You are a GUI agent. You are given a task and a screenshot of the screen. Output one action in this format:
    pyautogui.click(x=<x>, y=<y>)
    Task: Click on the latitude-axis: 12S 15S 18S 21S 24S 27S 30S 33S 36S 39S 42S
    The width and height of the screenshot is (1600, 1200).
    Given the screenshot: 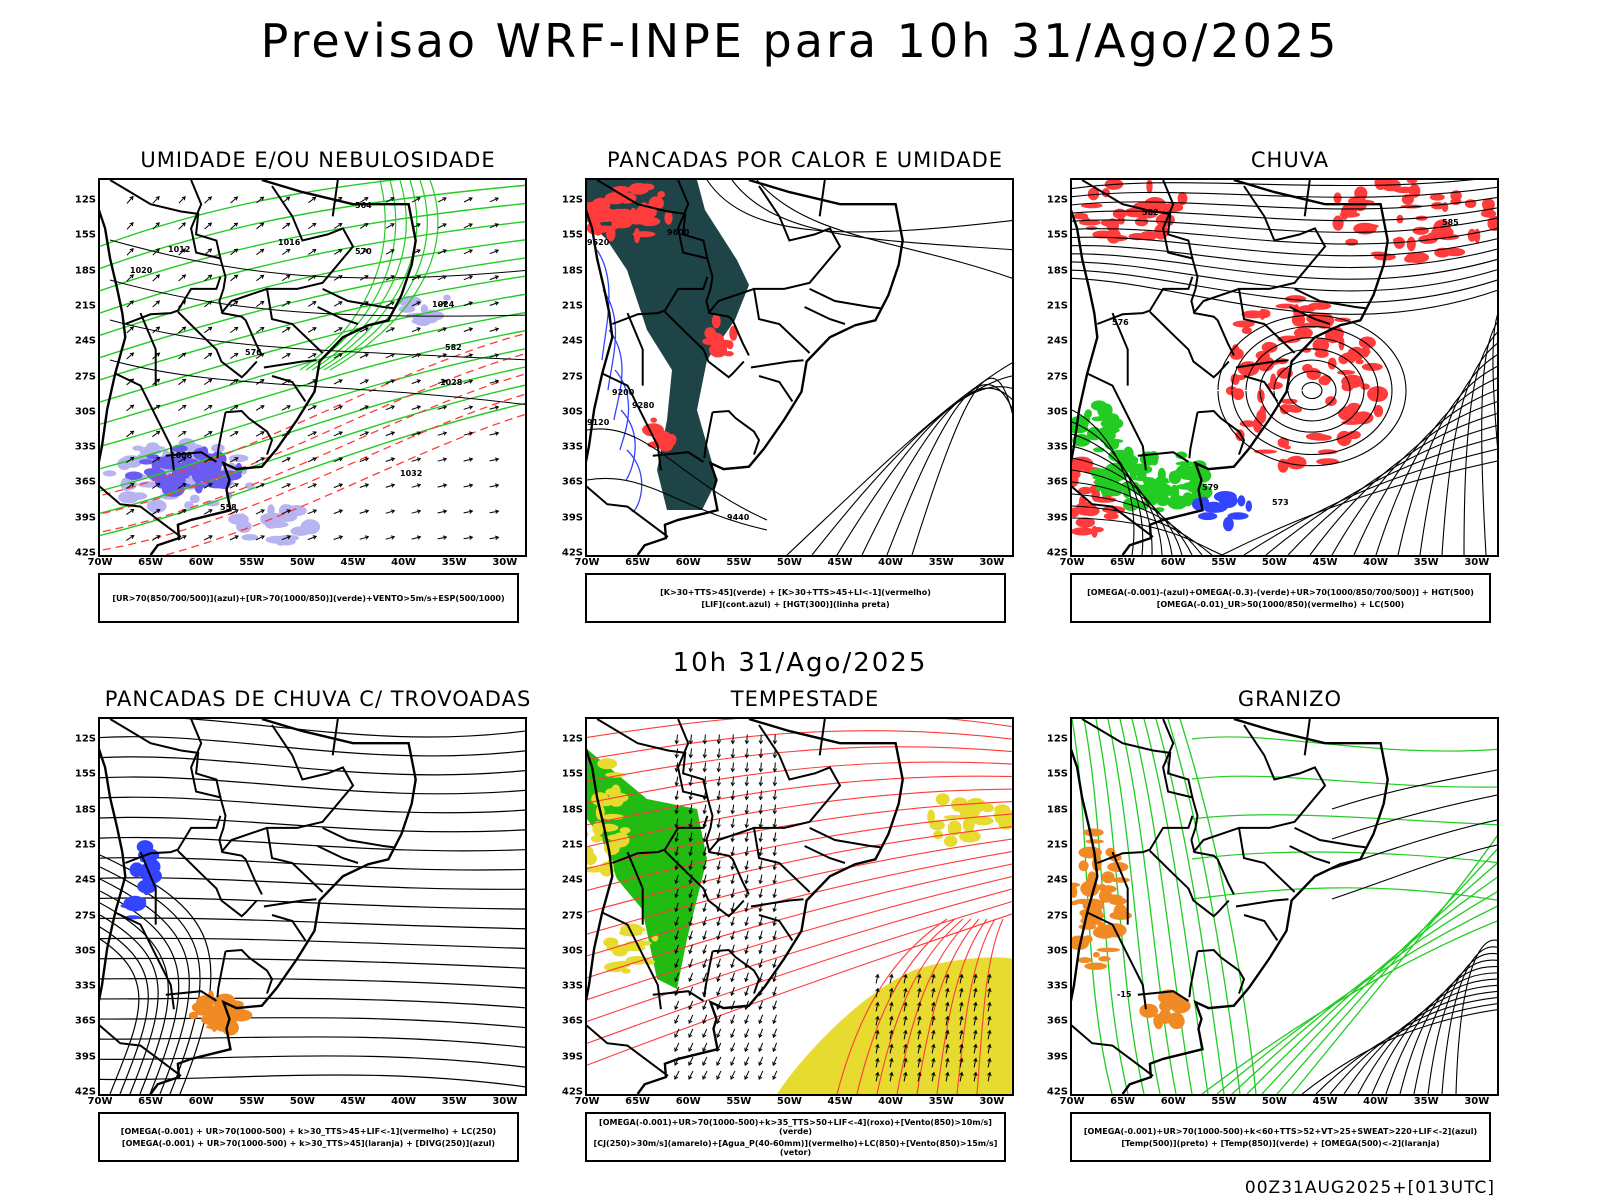 What is the action you would take?
    pyautogui.click(x=570, y=368)
    